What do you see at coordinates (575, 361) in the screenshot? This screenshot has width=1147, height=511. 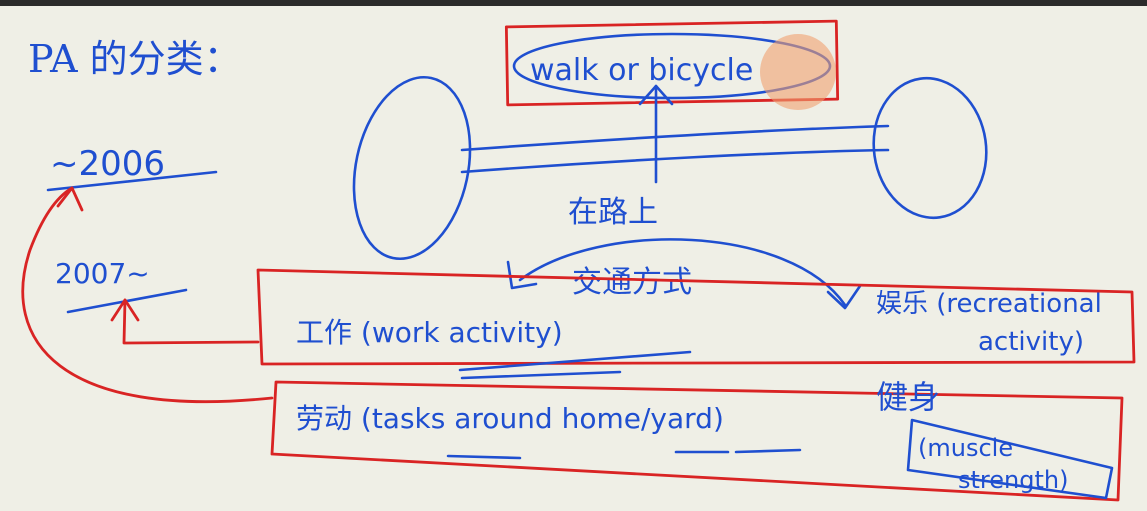 I see `work-underline` at bounding box center [575, 361].